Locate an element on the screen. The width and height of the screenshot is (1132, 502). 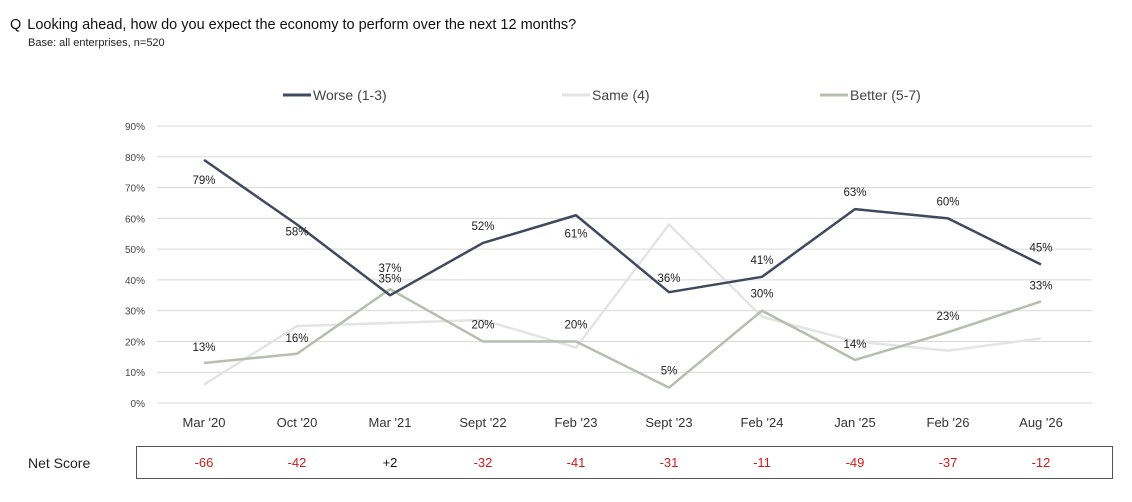
x-tick-label: Sept '22 is located at coordinates (482, 422).